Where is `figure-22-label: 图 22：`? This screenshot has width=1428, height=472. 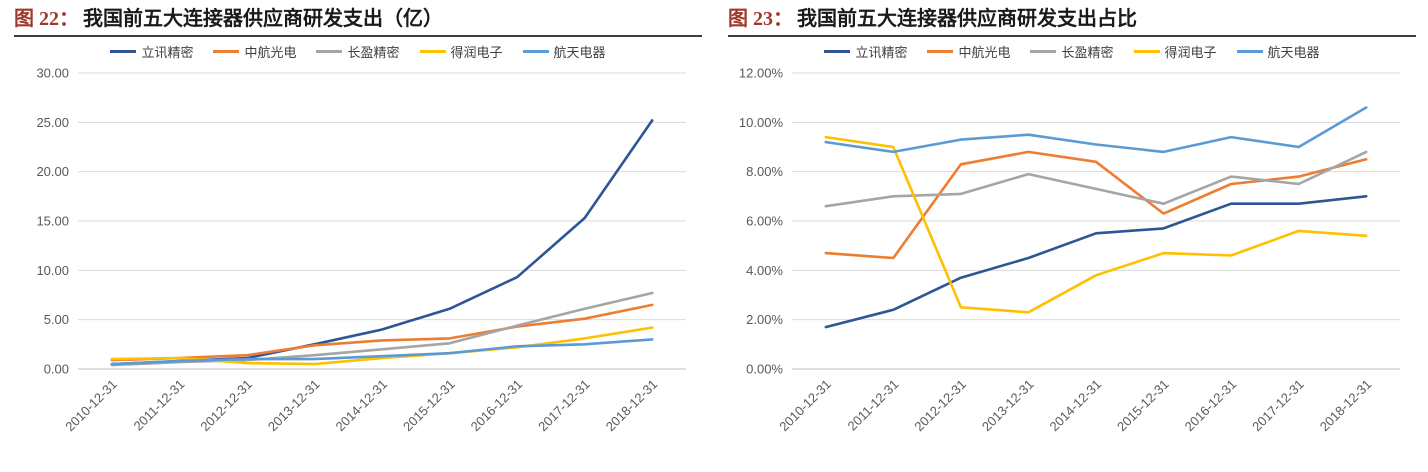
figure-22-label: 图 22： is located at coordinates (46, 19).